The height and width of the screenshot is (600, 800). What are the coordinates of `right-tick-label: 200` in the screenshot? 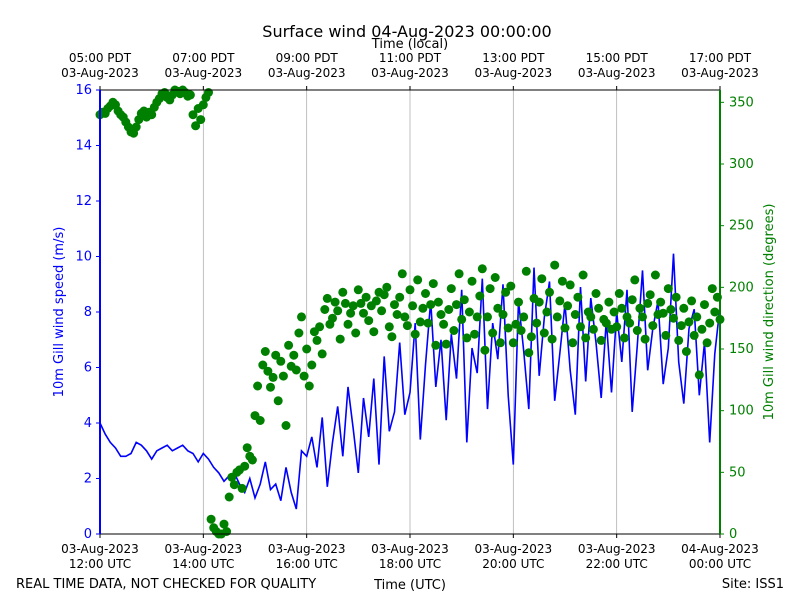 It's located at (741, 287).